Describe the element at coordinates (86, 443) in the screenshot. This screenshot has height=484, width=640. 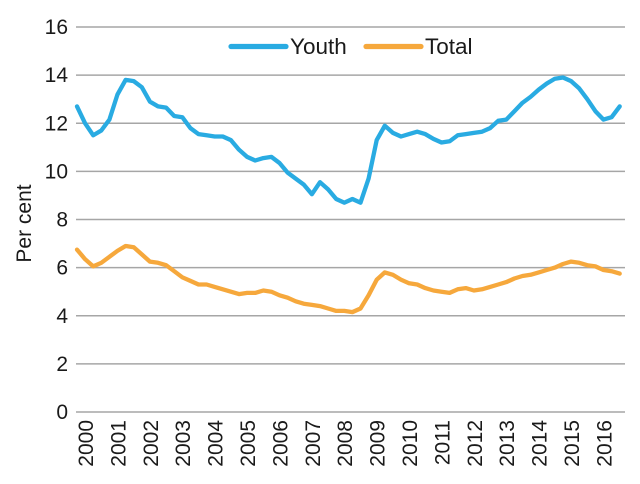
I see `x-tick-label-2000: 2000` at that location.